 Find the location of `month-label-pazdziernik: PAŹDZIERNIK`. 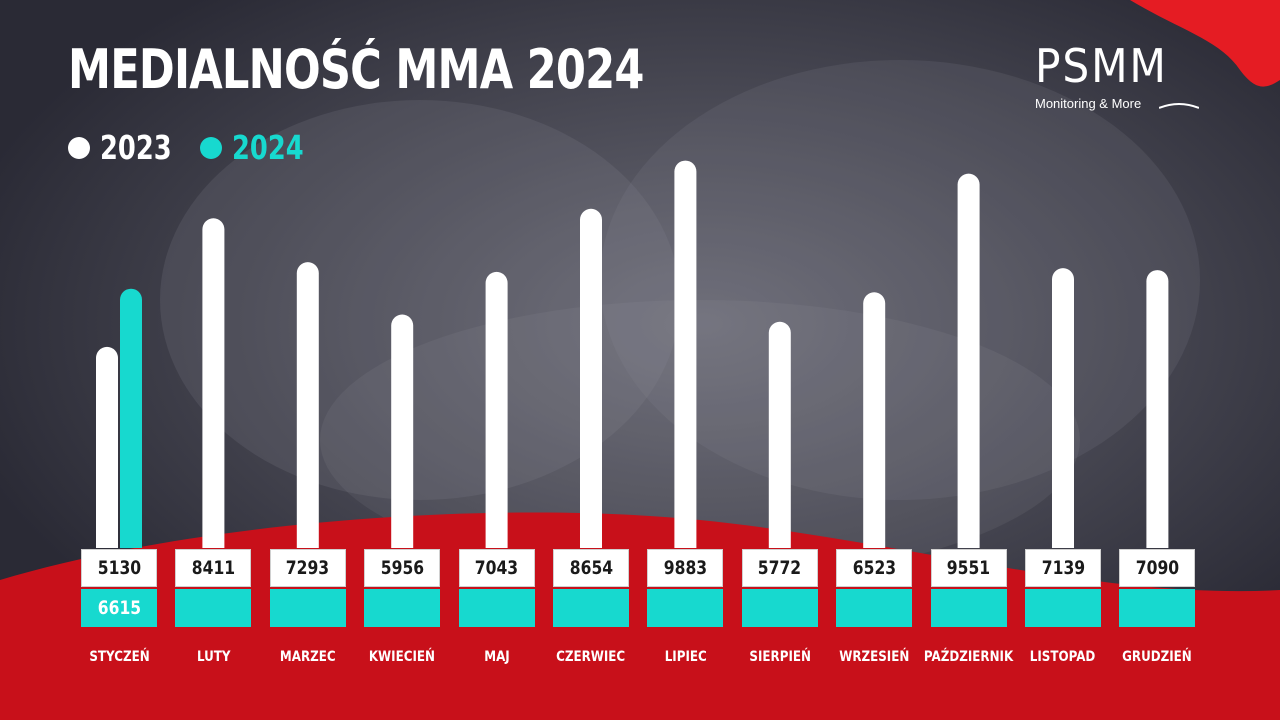

month-label-pazdziernik: PAŹDZIERNIK is located at coordinates (968, 657).